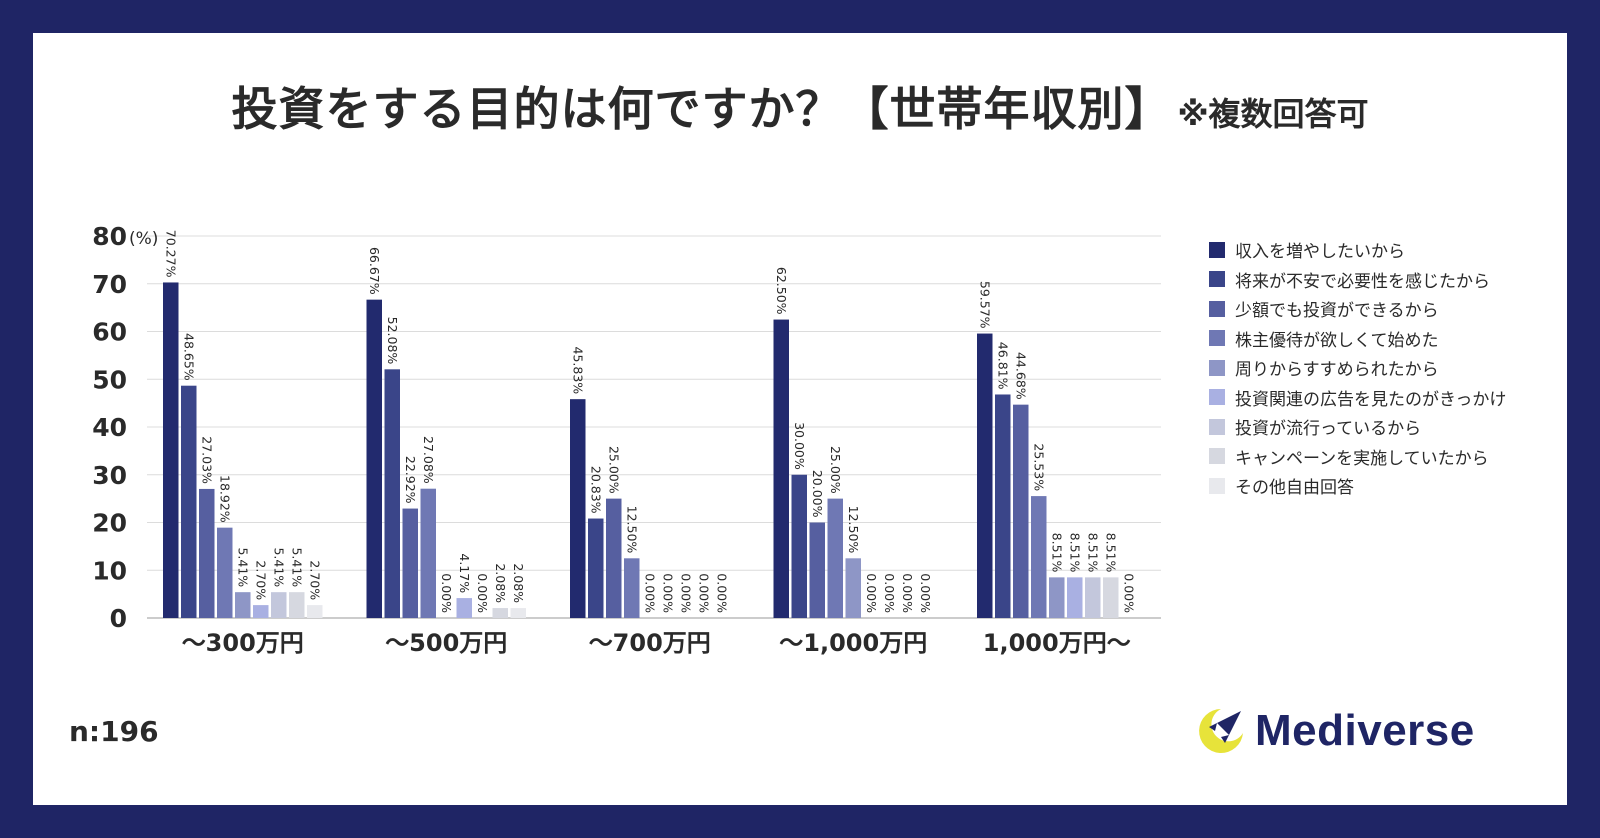 This screenshot has width=1600, height=838. I want to click on legend-item: 少額でも投資ができるから, so click(1357, 309).